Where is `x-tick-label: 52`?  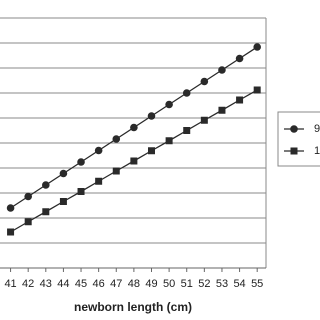
x-tick-label: 52 is located at coordinates (204, 284).